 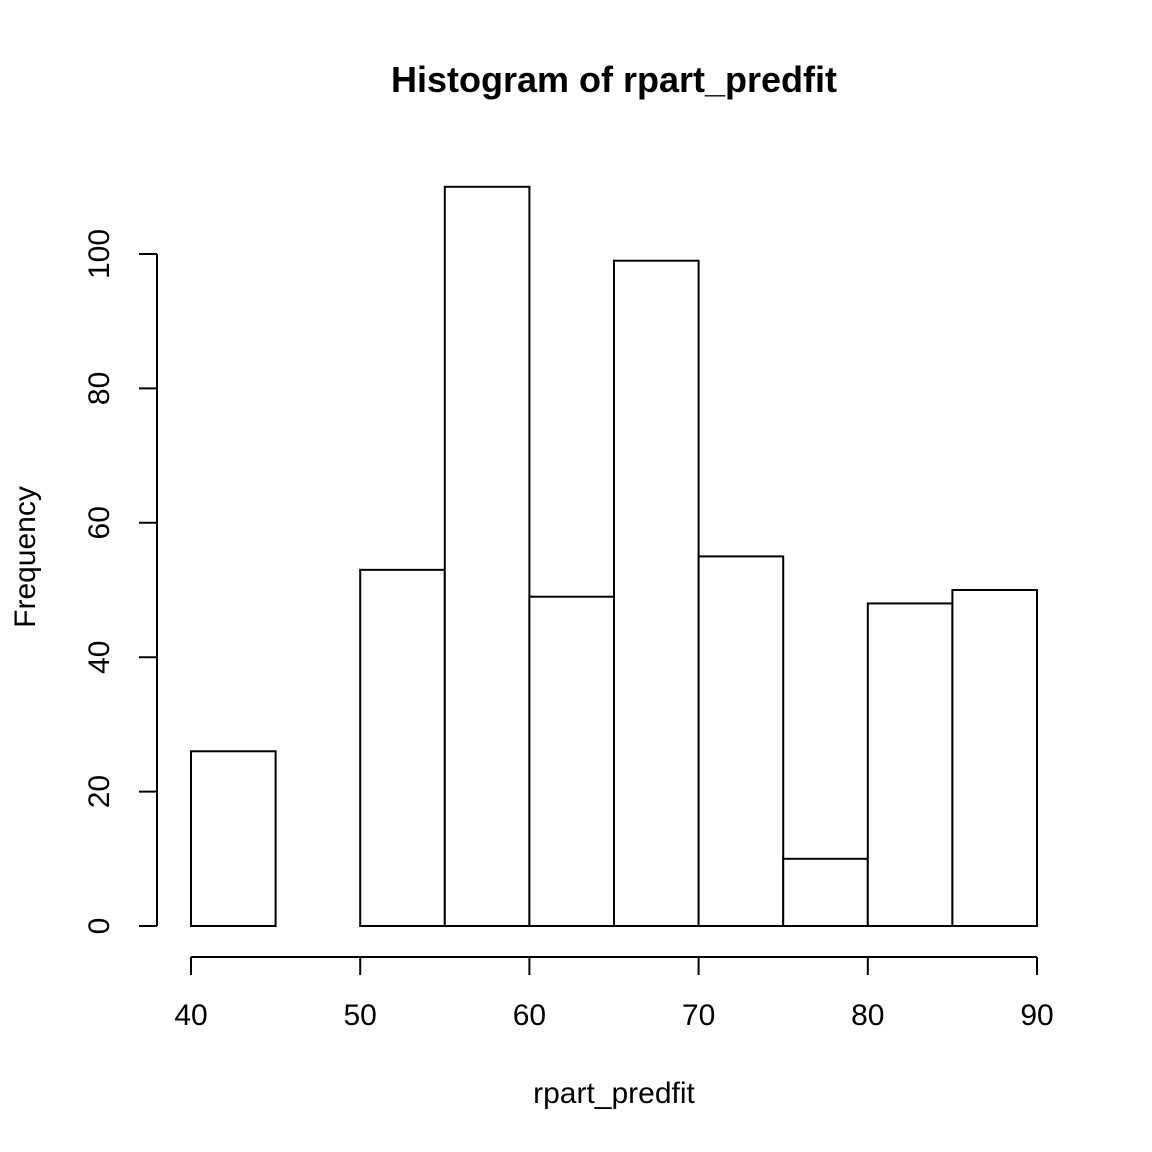 I want to click on x-tick-label-70: 70, so click(x=698, y=1015).